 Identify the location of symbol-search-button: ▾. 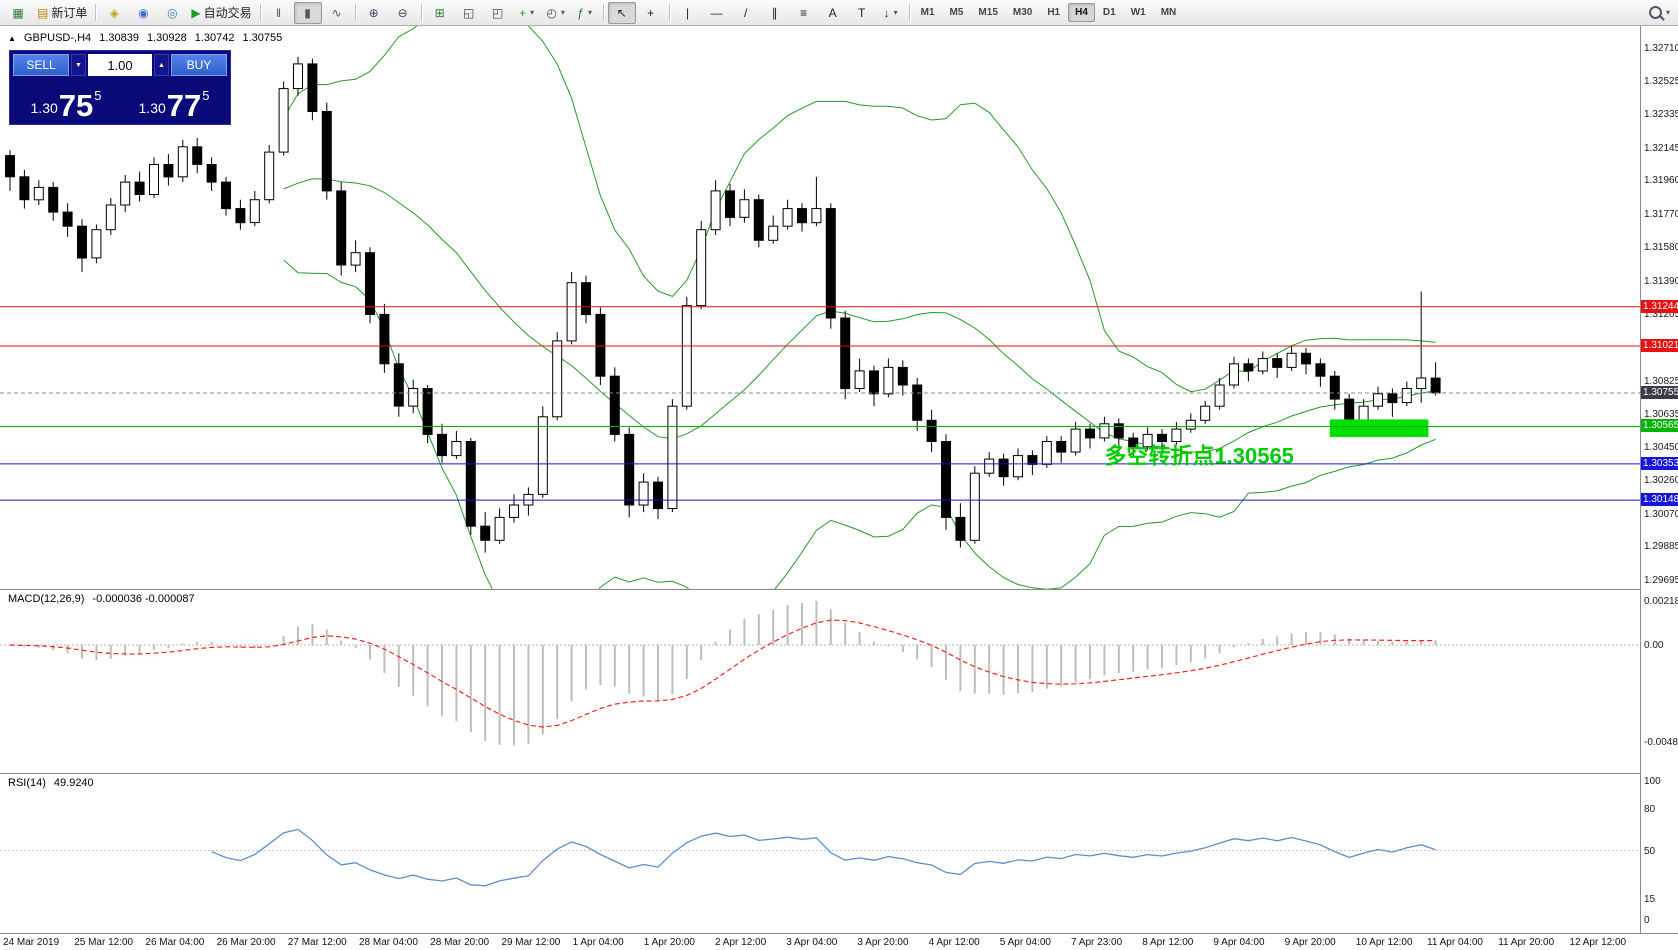
(1659, 13).